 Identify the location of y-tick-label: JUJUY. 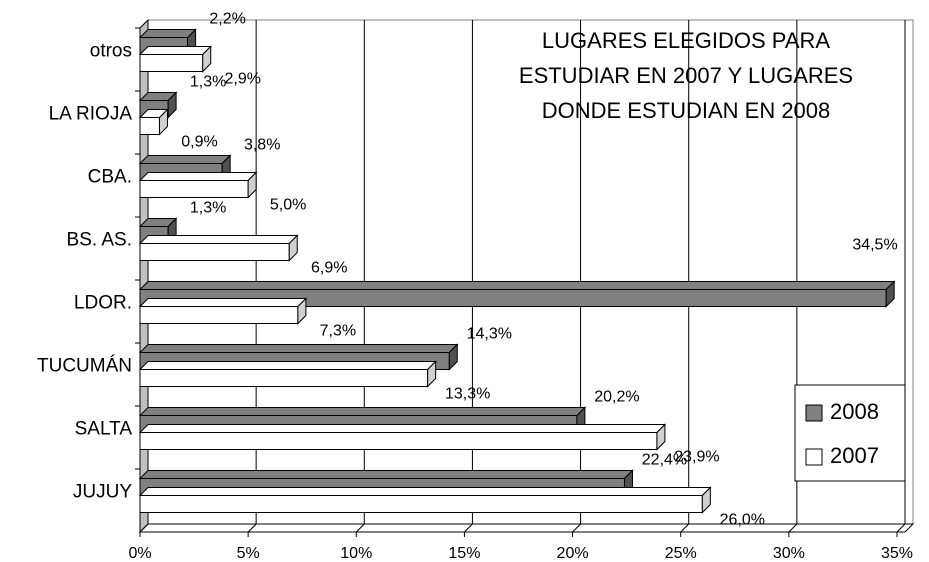
(102, 492).